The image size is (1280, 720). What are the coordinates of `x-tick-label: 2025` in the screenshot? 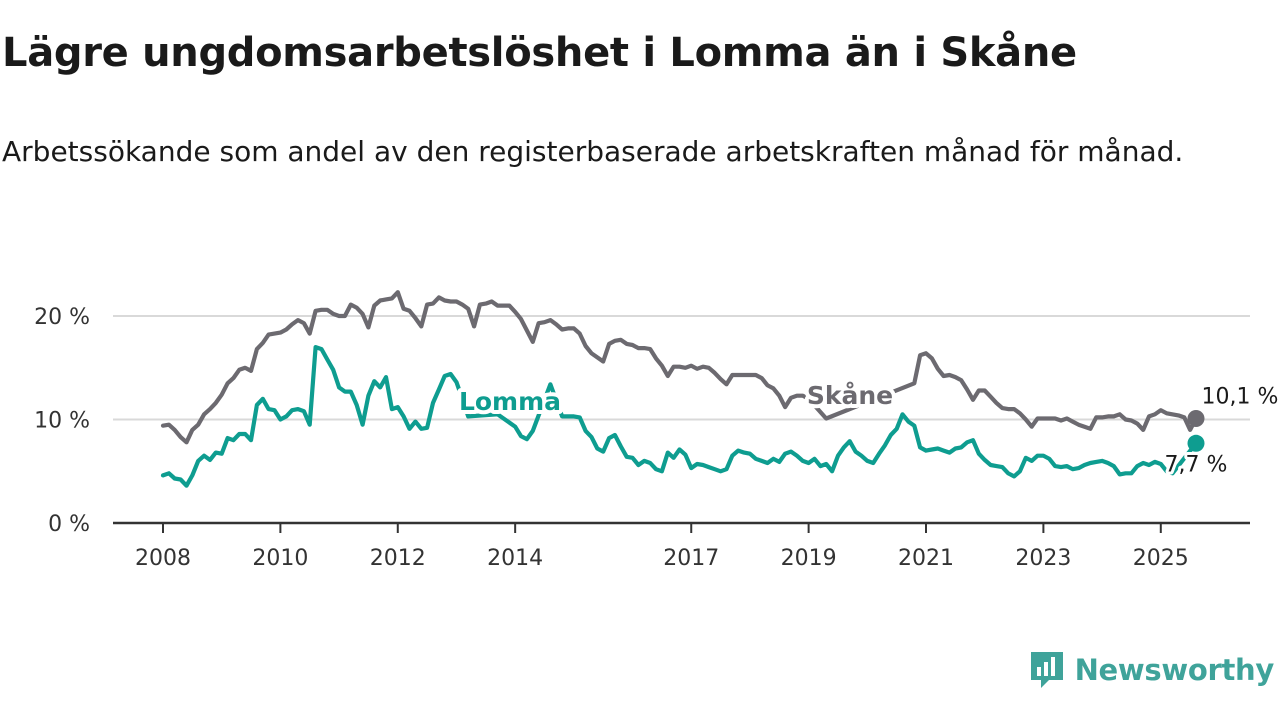 It's located at (1161, 558).